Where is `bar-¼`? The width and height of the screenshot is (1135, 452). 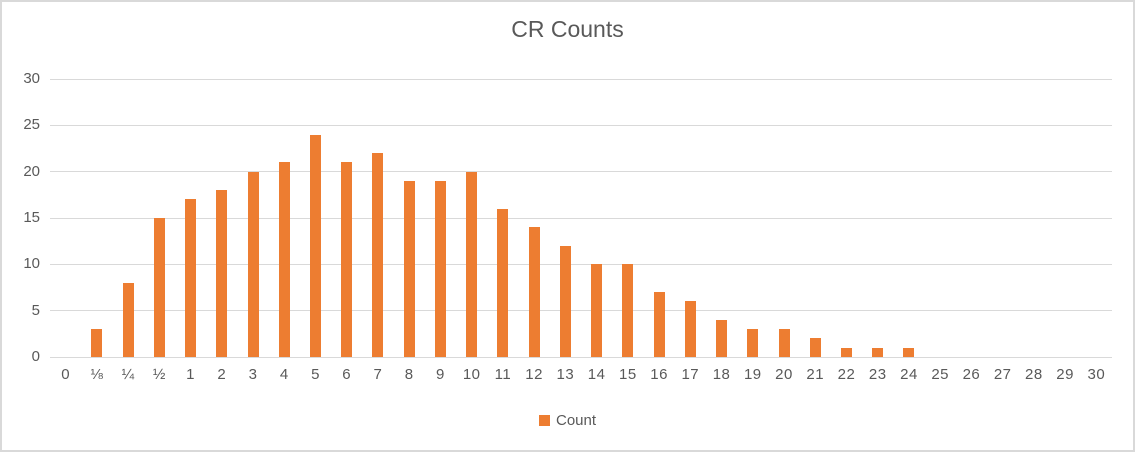
bar-¼ is located at coordinates (128, 319).